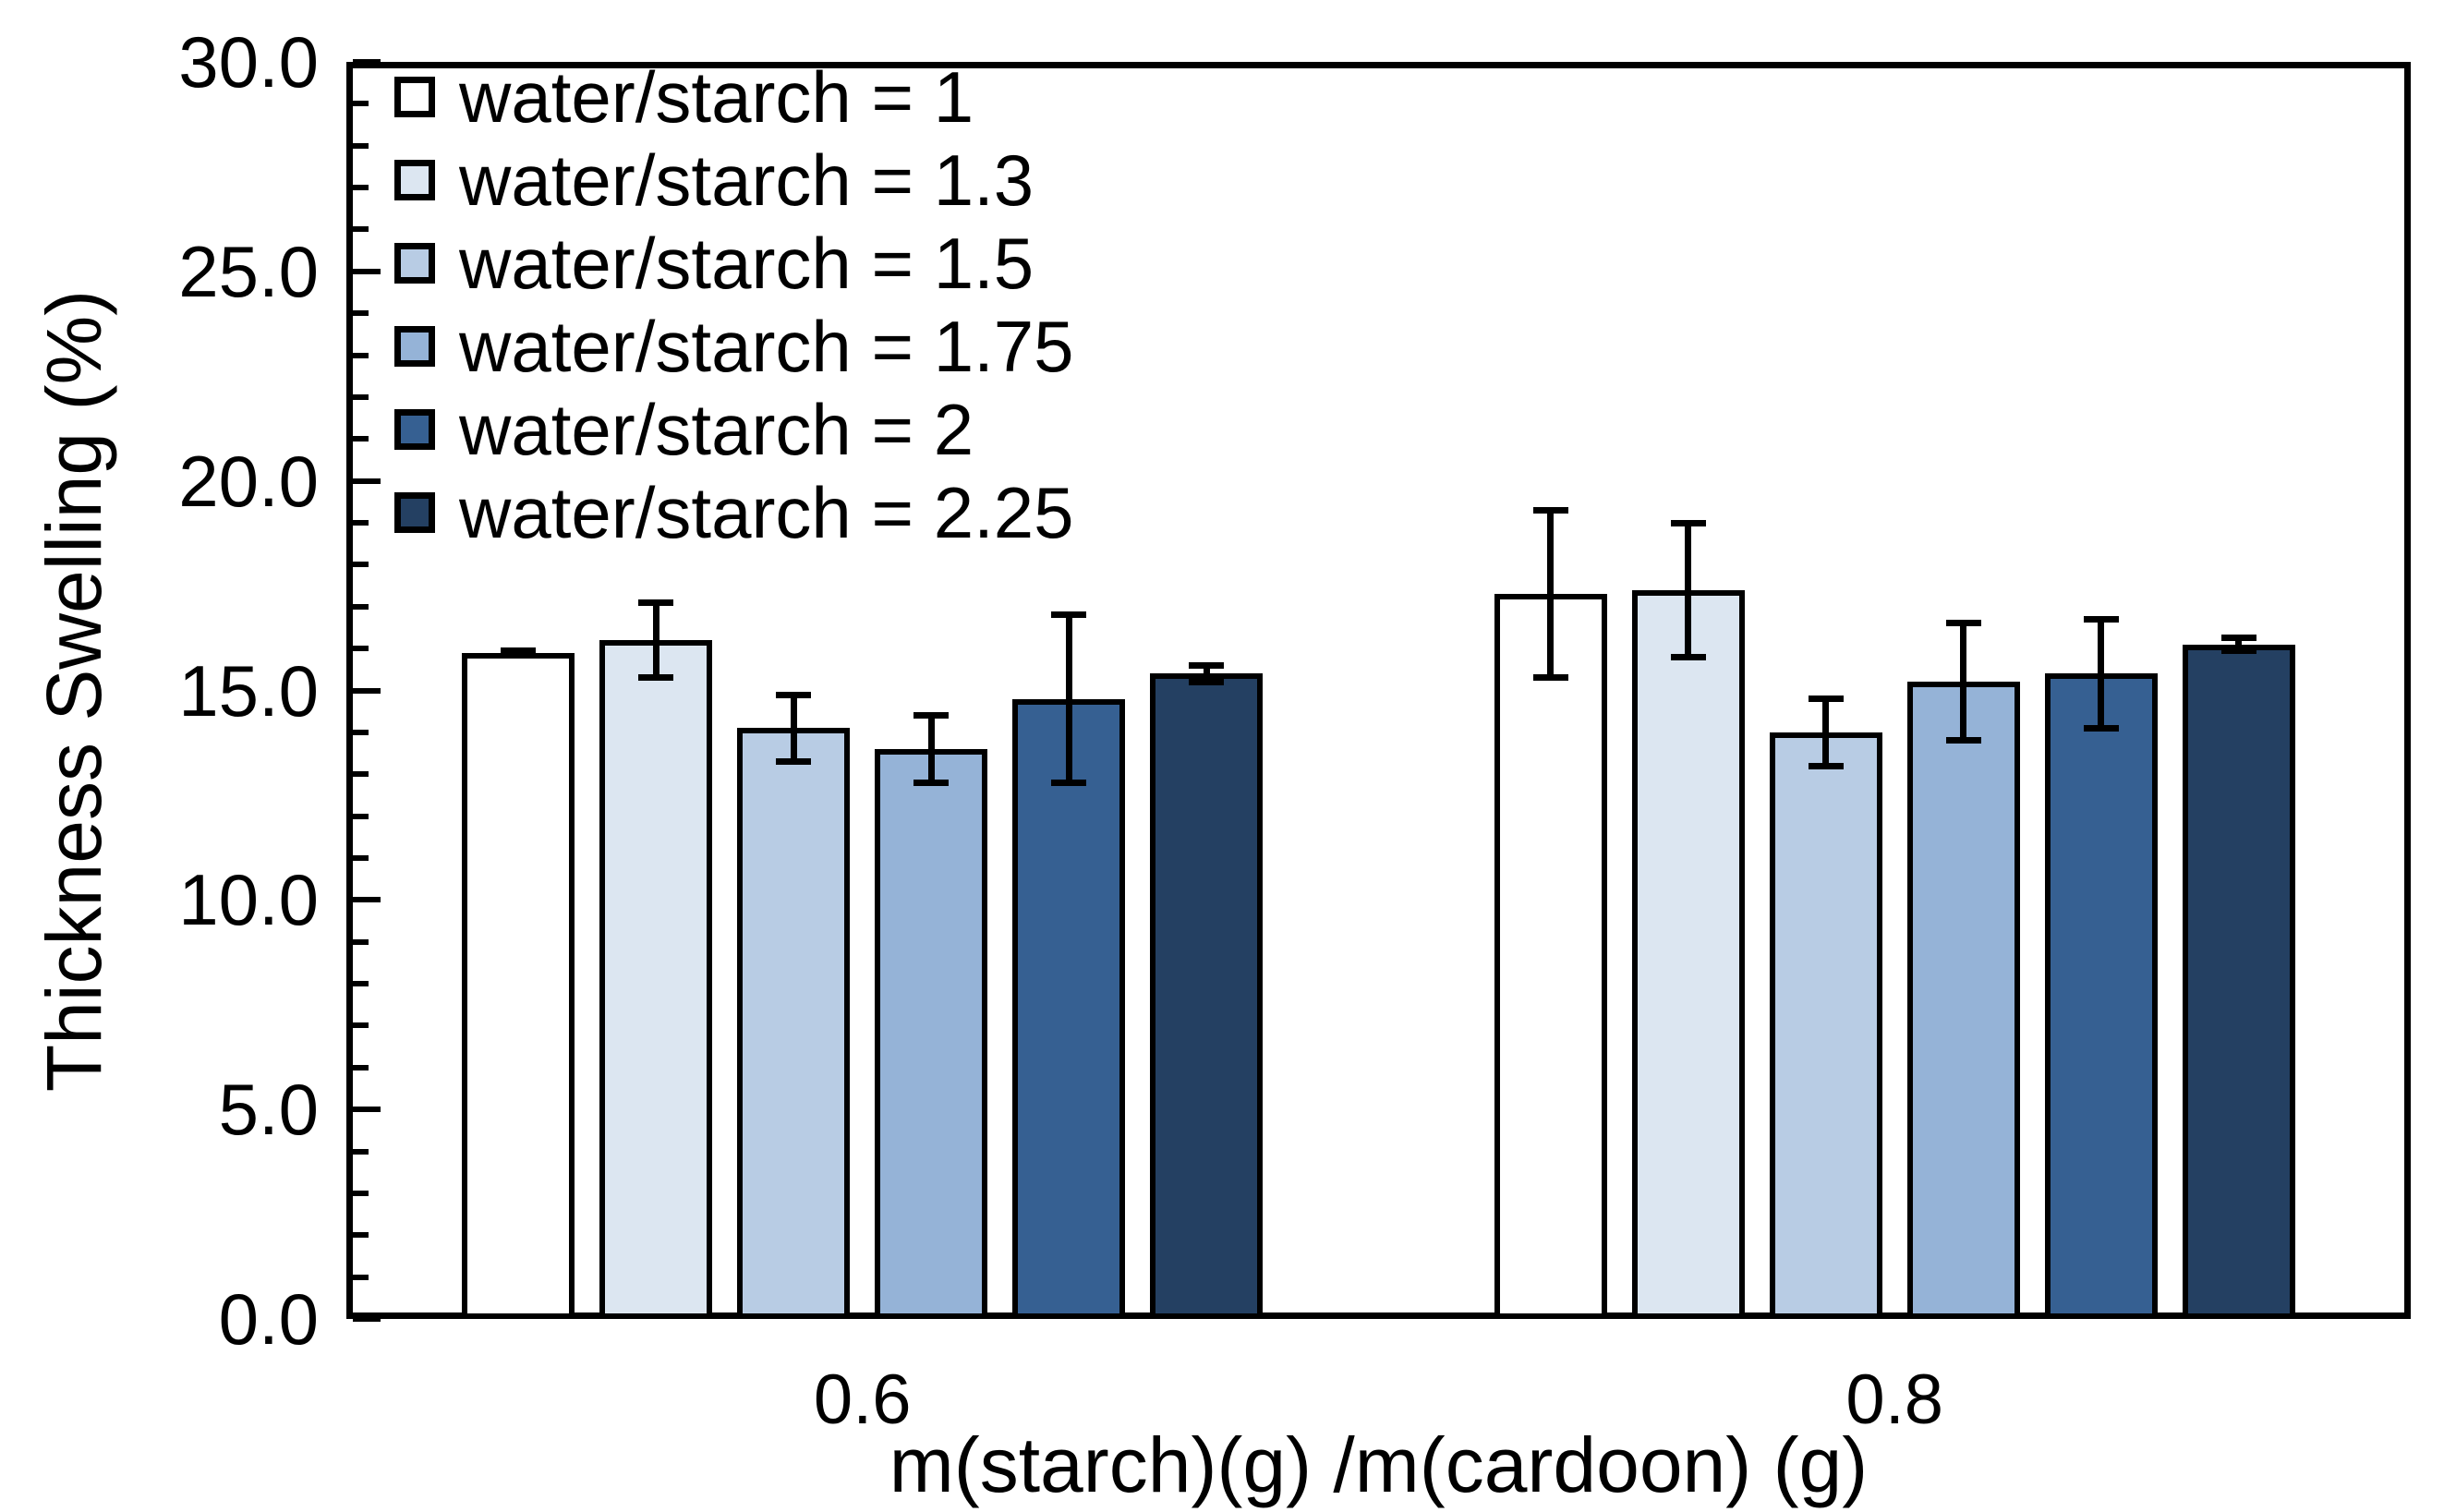 This screenshot has height=1512, width=2456. I want to click on bar-series4-cat2, so click(1963, 1000).